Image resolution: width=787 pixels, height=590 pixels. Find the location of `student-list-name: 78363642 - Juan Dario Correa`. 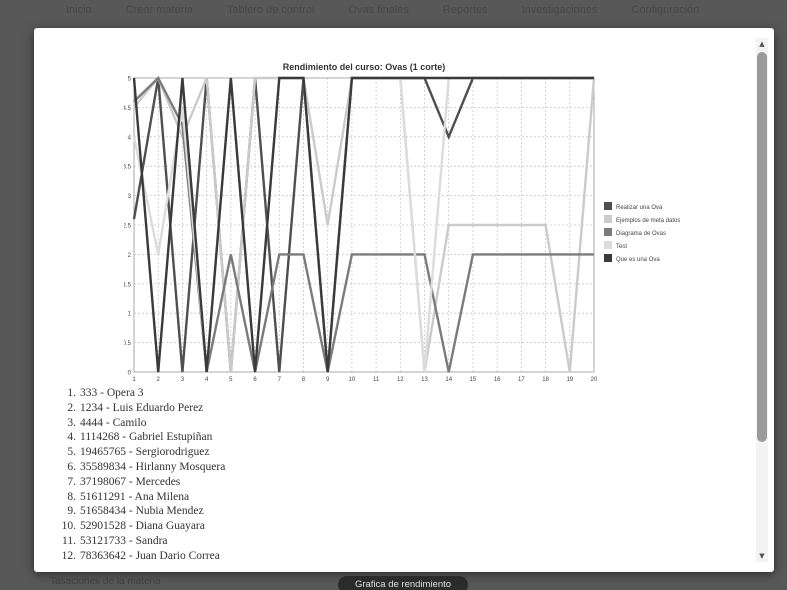

student-list-name: 78363642 - Juan Dario Correa is located at coordinates (150, 555).